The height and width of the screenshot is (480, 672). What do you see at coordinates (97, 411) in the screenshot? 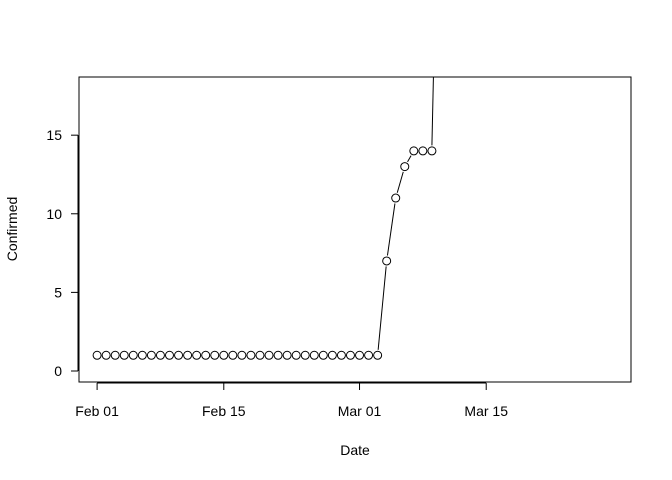
I see `x-tick-label: Feb 01` at bounding box center [97, 411].